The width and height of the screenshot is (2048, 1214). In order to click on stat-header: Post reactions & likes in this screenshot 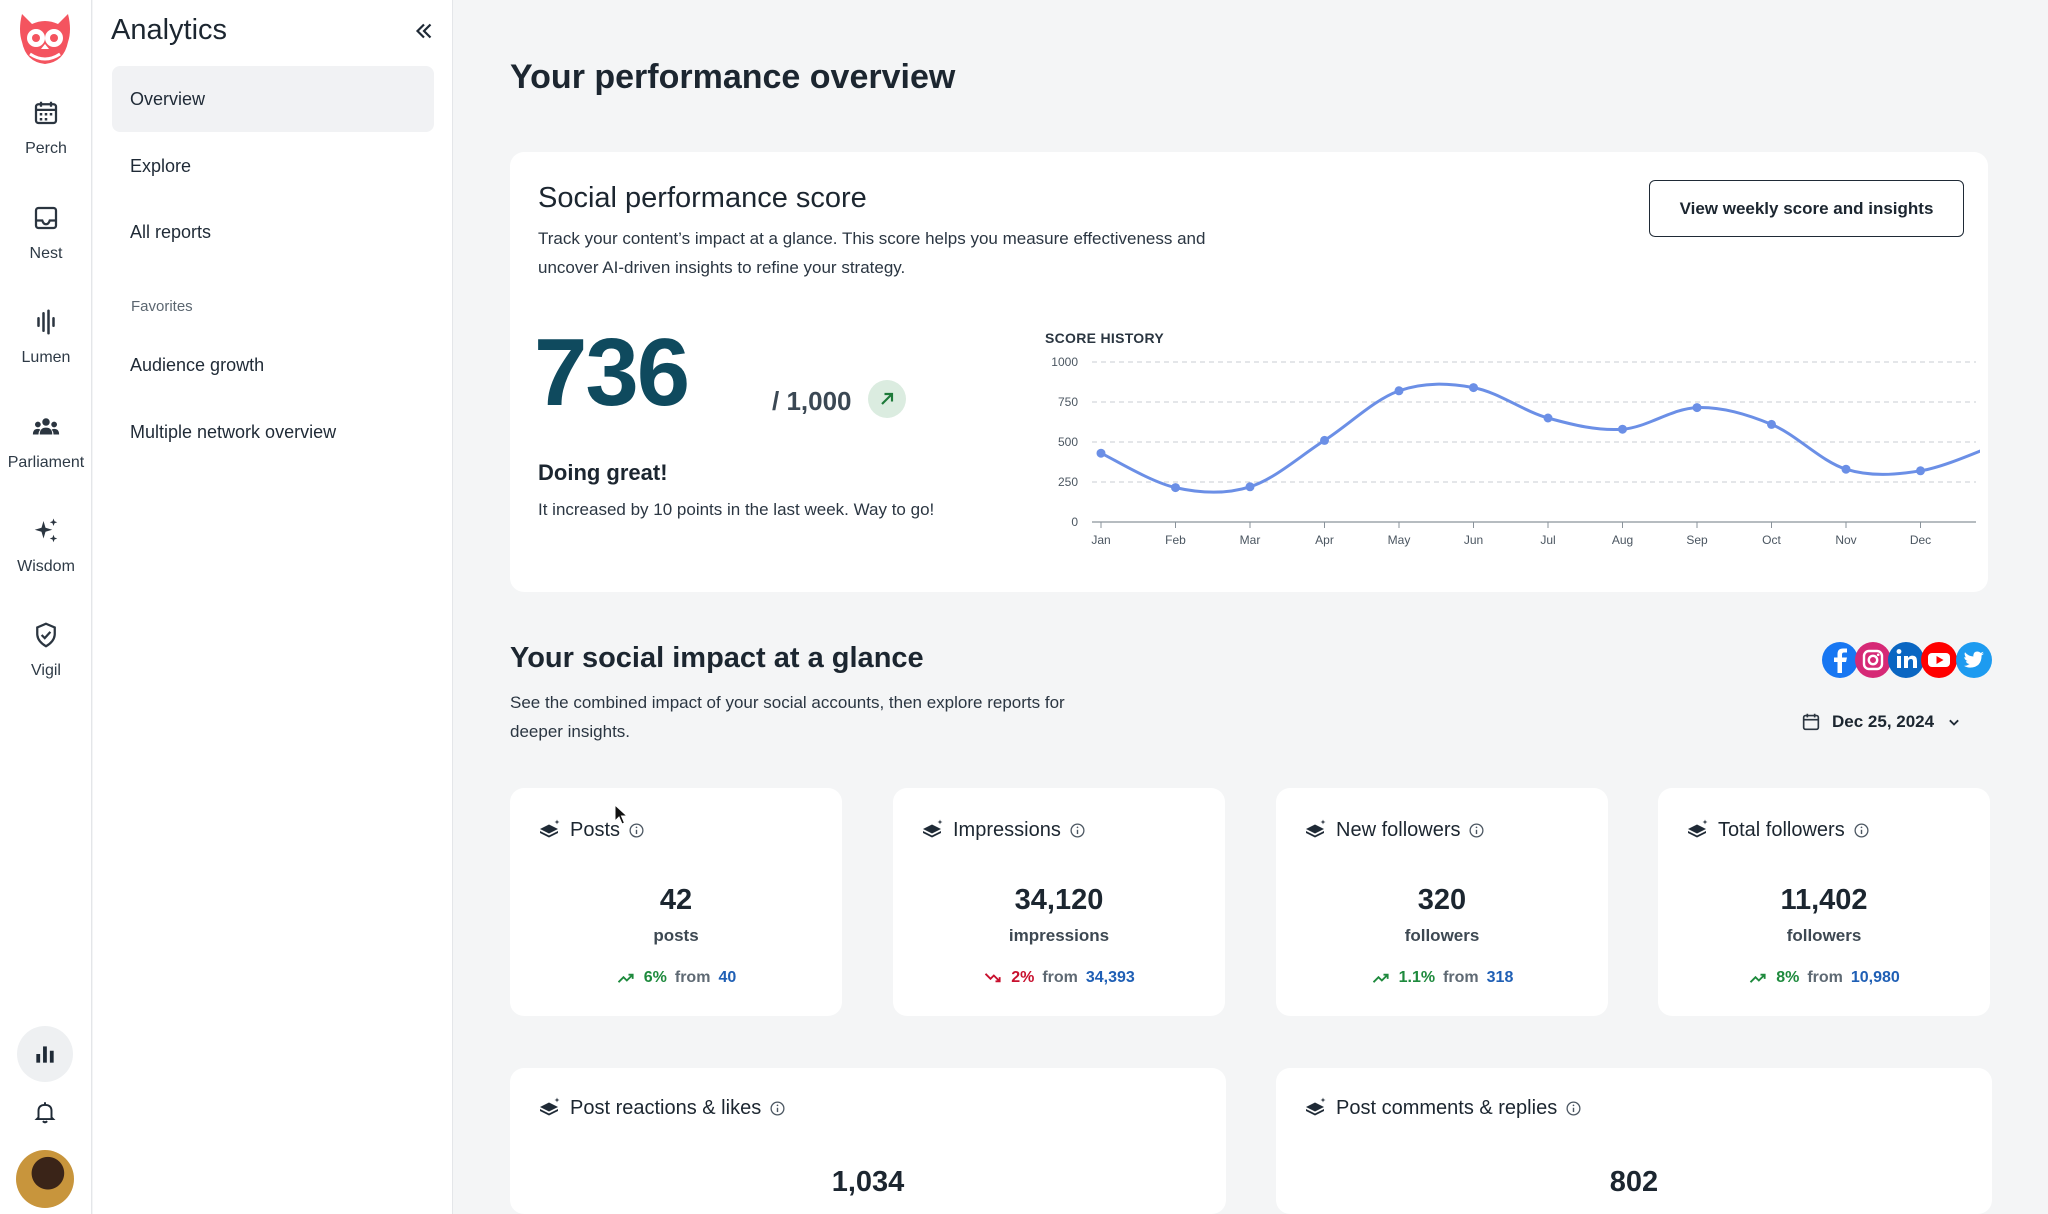, I will do `click(662, 1108)`.